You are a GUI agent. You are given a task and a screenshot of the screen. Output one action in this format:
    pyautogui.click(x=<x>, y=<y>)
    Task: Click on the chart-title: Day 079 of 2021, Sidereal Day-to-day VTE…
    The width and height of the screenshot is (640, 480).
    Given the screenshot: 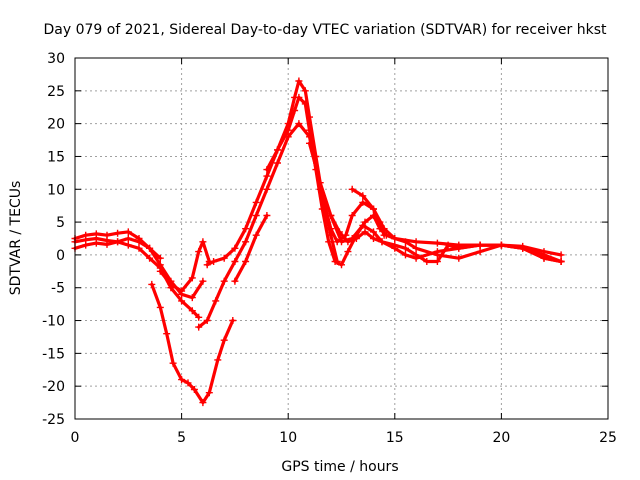 What is the action you would take?
    pyautogui.click(x=325, y=30)
    